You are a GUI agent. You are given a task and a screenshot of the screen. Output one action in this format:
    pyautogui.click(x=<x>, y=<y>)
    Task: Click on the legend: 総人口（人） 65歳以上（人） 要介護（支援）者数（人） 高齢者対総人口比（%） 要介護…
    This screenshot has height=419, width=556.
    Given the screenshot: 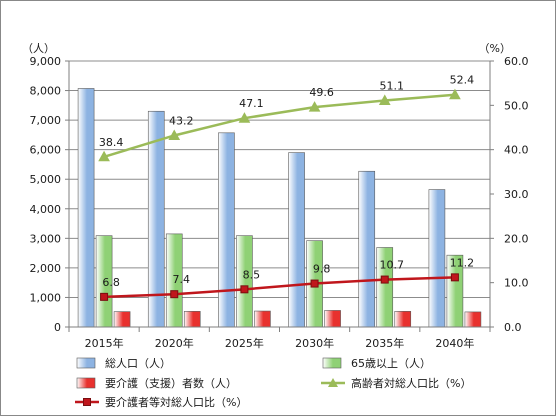 What is the action you would take?
    pyautogui.click(x=273, y=382)
    